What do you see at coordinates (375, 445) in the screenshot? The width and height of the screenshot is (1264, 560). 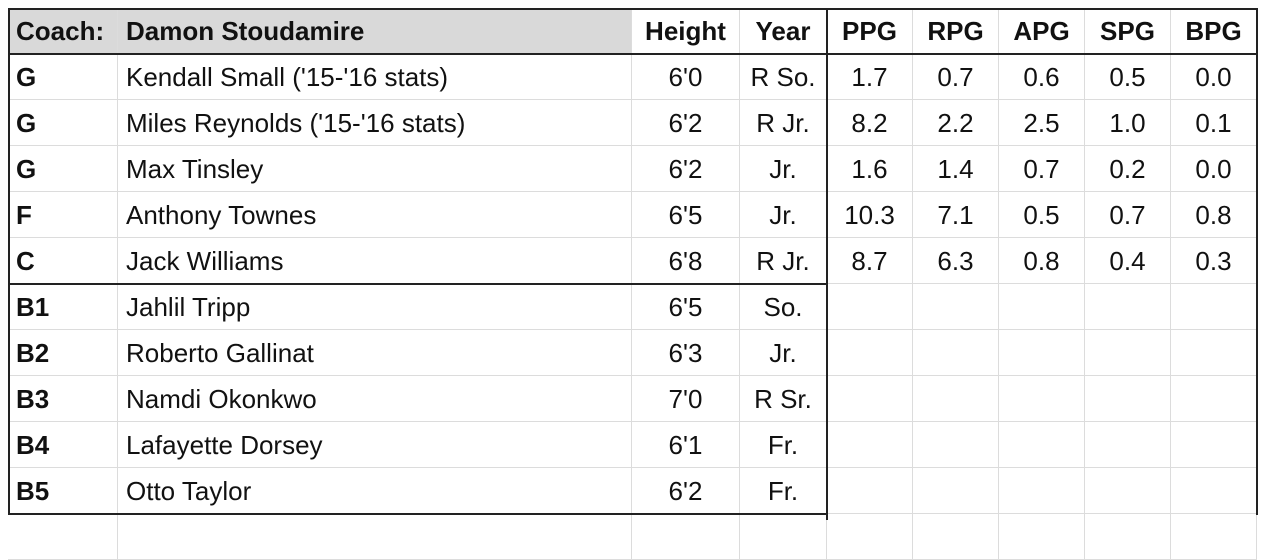 I see `player-name: Lafayette Dorsey` at bounding box center [375, 445].